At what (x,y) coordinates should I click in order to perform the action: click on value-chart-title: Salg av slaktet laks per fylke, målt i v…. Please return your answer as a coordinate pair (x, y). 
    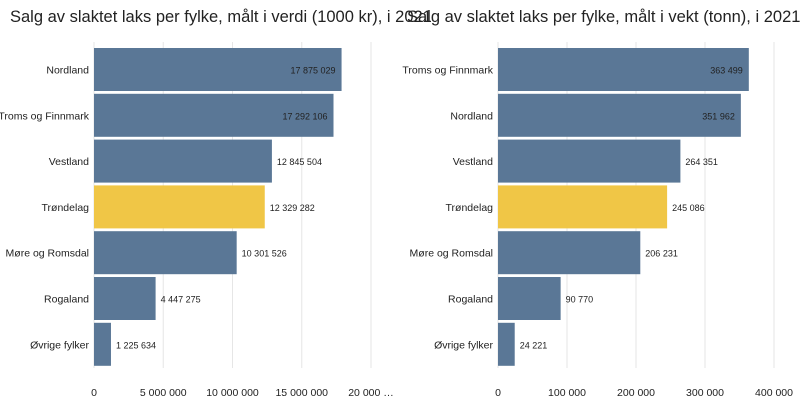
    Looking at the image, I should click on (221, 17).